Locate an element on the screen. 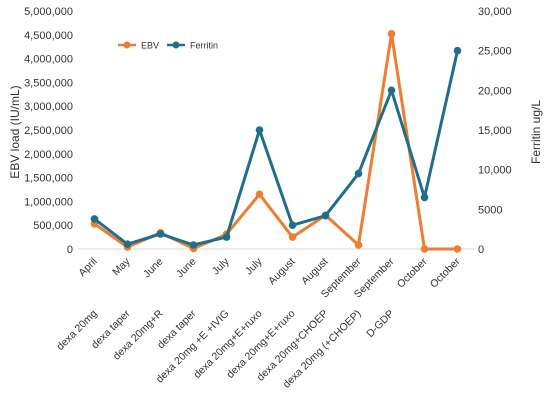  x-tick-label-month: April is located at coordinates (87, 267).